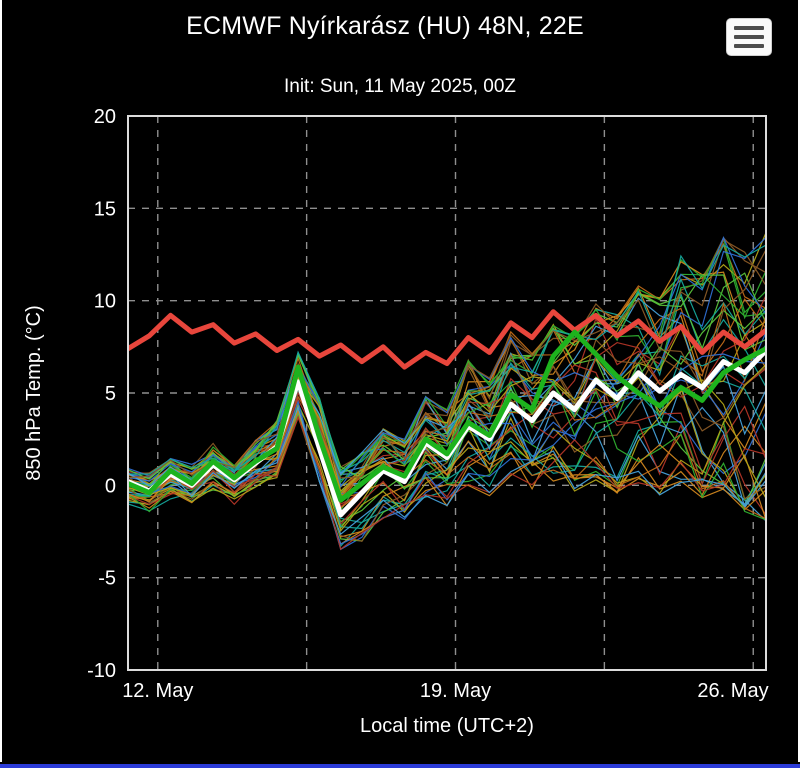 The image size is (800, 768). What do you see at coordinates (799, 381) in the screenshot?
I see `page-edge-right` at bounding box center [799, 381].